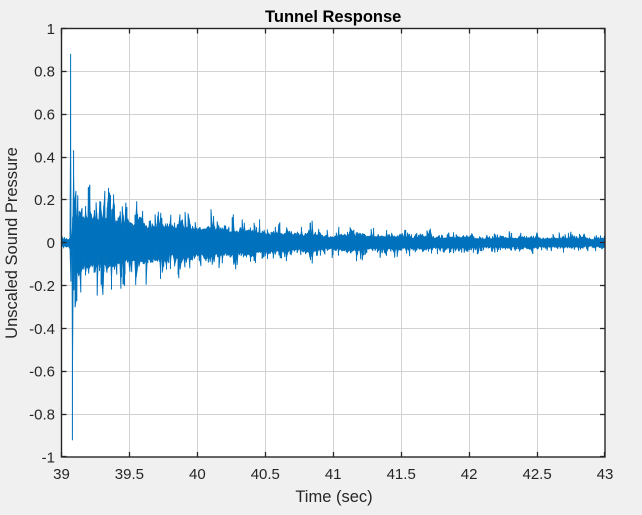 This screenshot has height=515, width=642. I want to click on svg-text: 41.5, so click(401, 474).